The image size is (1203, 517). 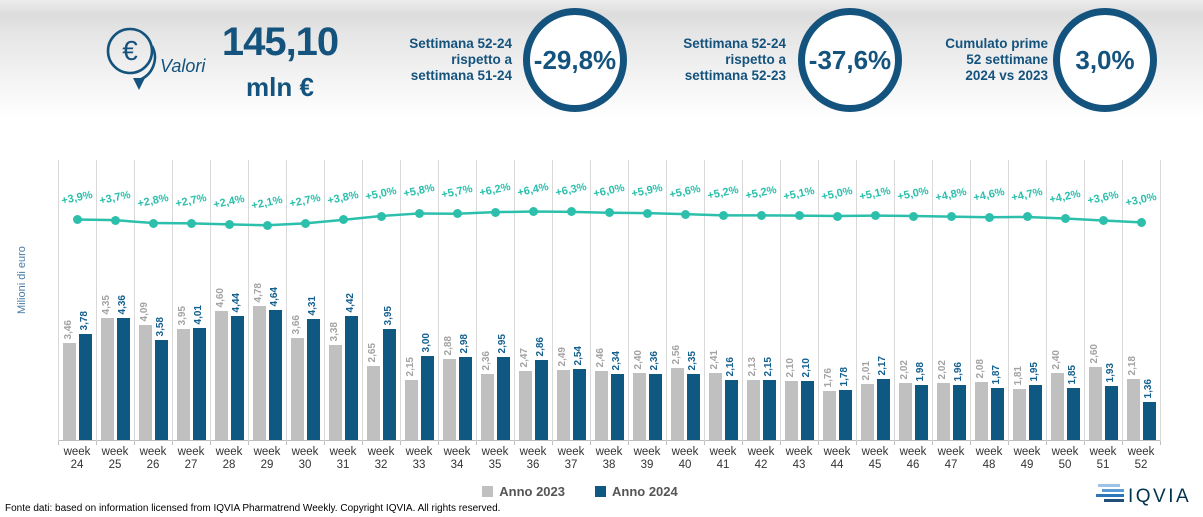 I want to click on week-label-26: week 26, so click(x=153, y=458).